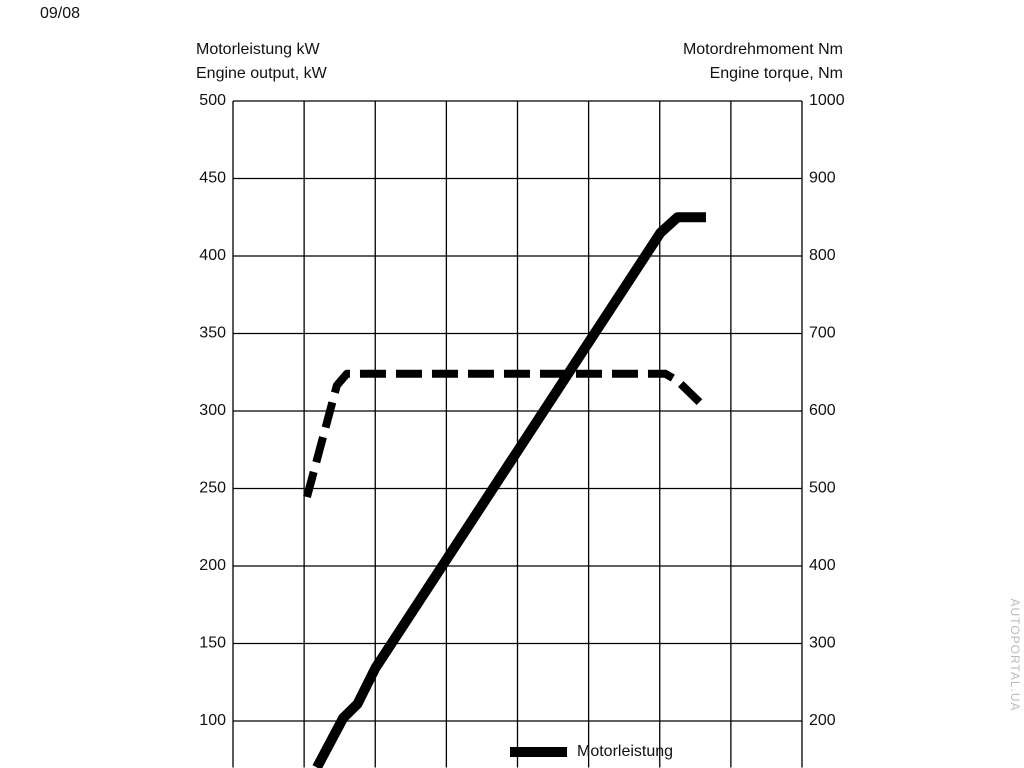 The height and width of the screenshot is (768, 1024). What do you see at coordinates (822, 255) in the screenshot?
I see `y2-tick-label: 800` at bounding box center [822, 255].